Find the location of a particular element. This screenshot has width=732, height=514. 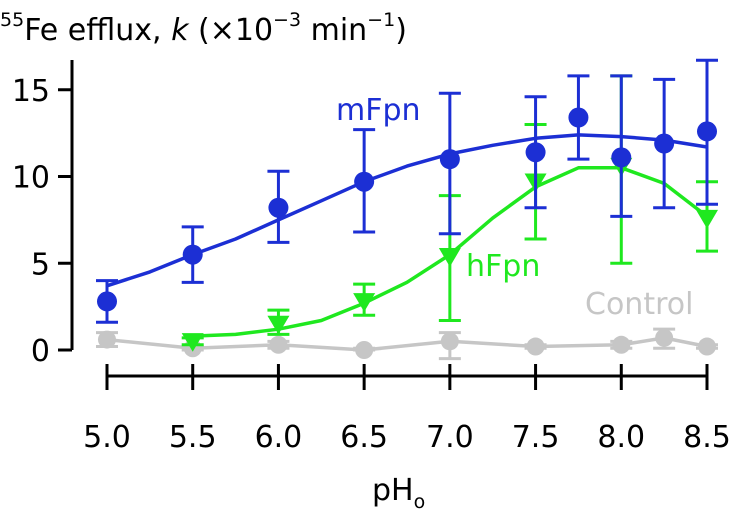

y-tick-label: 0 is located at coordinates (40, 351).